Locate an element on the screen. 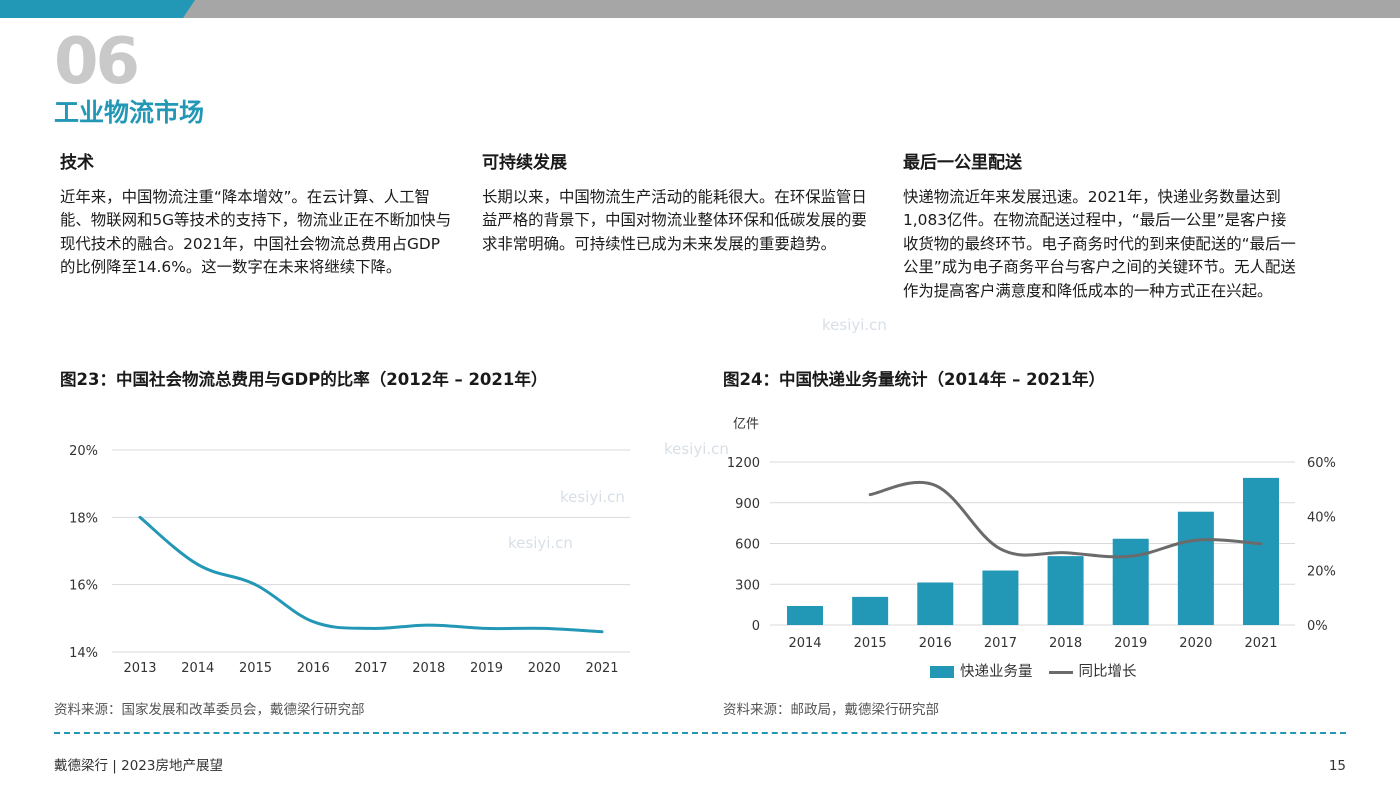  y-tick-label-left: 300 is located at coordinates (747, 585).